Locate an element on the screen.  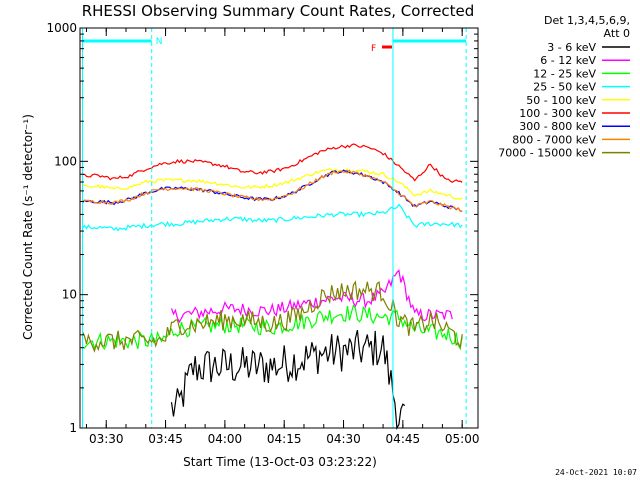
x-tick-label: 04:15 is located at coordinates (284, 439).